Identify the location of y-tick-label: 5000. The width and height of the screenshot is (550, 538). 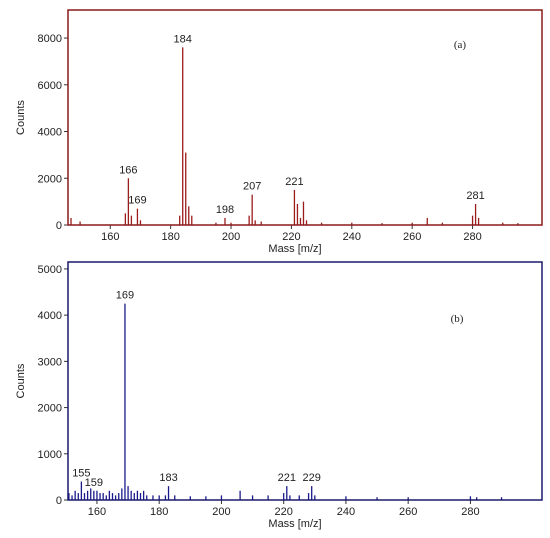
(50, 270).